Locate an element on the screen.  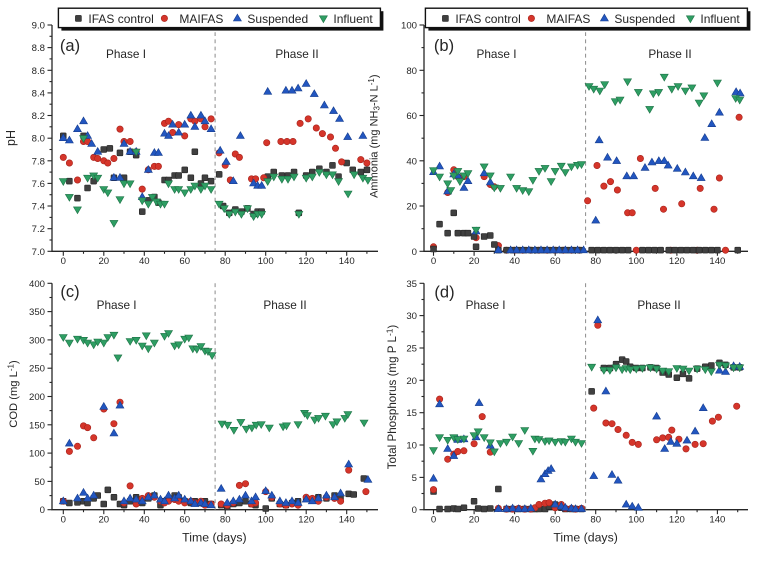
svg-text: COD (mg L-1) is located at coordinates (13, 394).